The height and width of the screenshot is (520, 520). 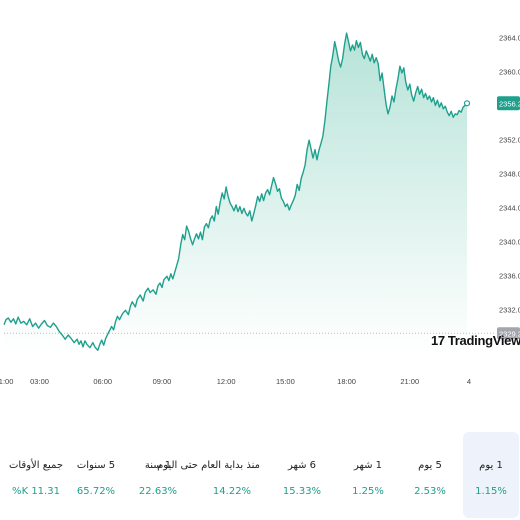 I want to click on last-price-label: 2356.24, so click(x=509, y=103).